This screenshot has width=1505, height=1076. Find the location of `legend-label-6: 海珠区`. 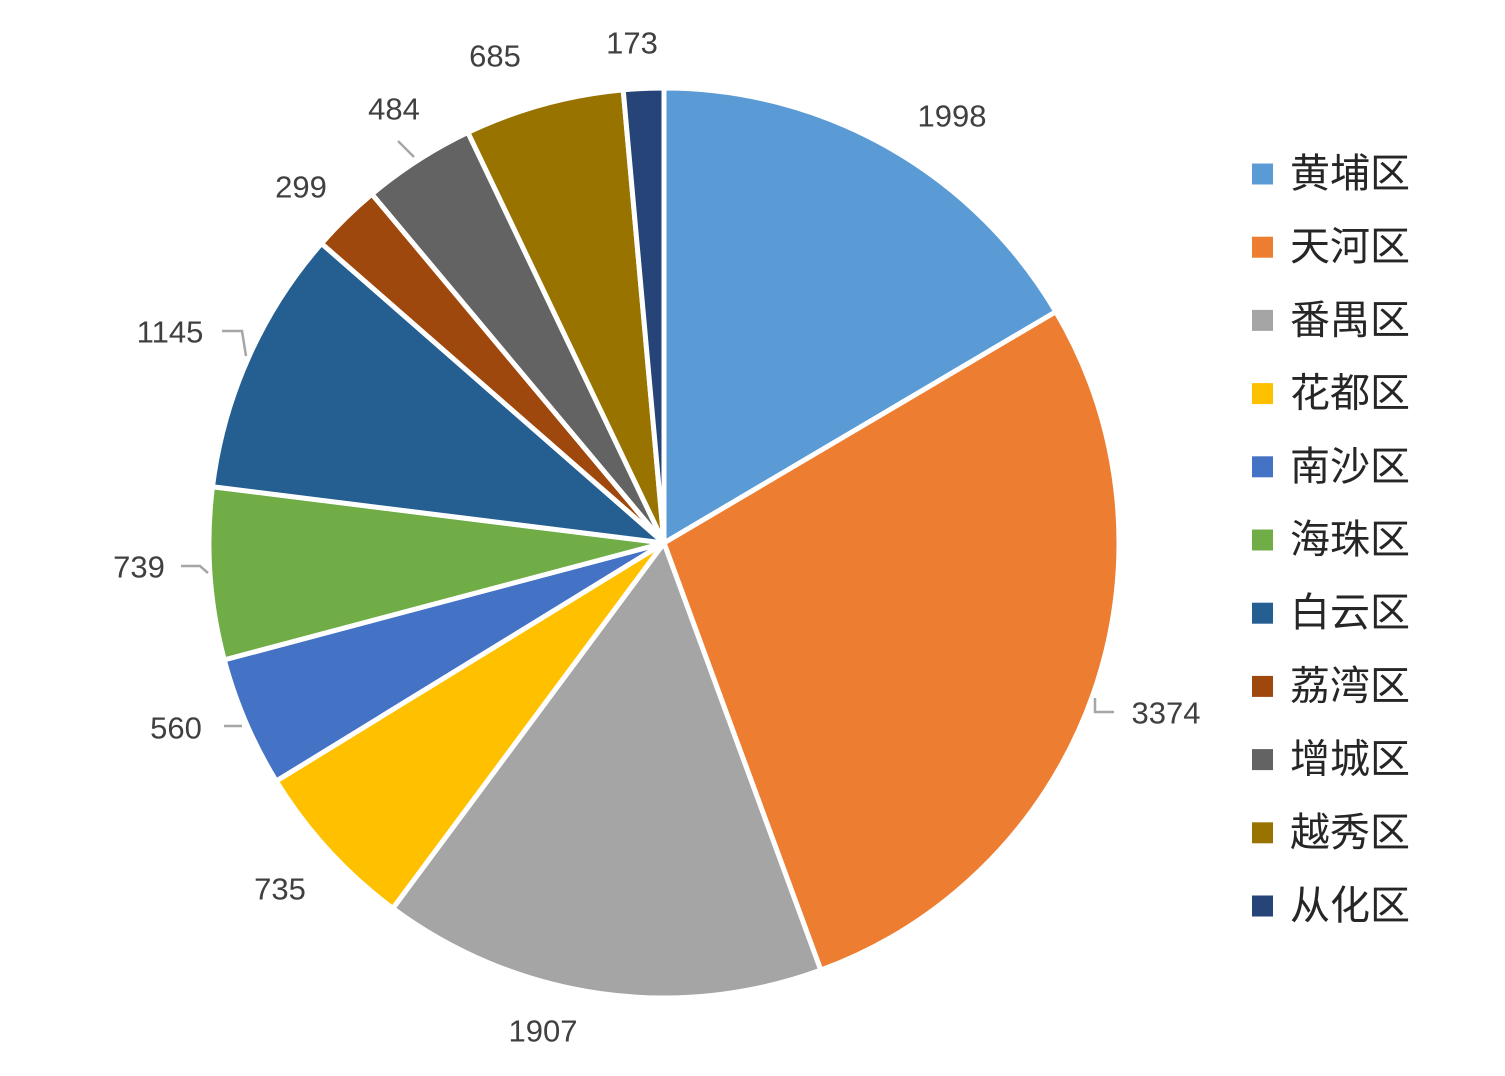

legend-label-6: 海珠区 is located at coordinates (1350, 540).